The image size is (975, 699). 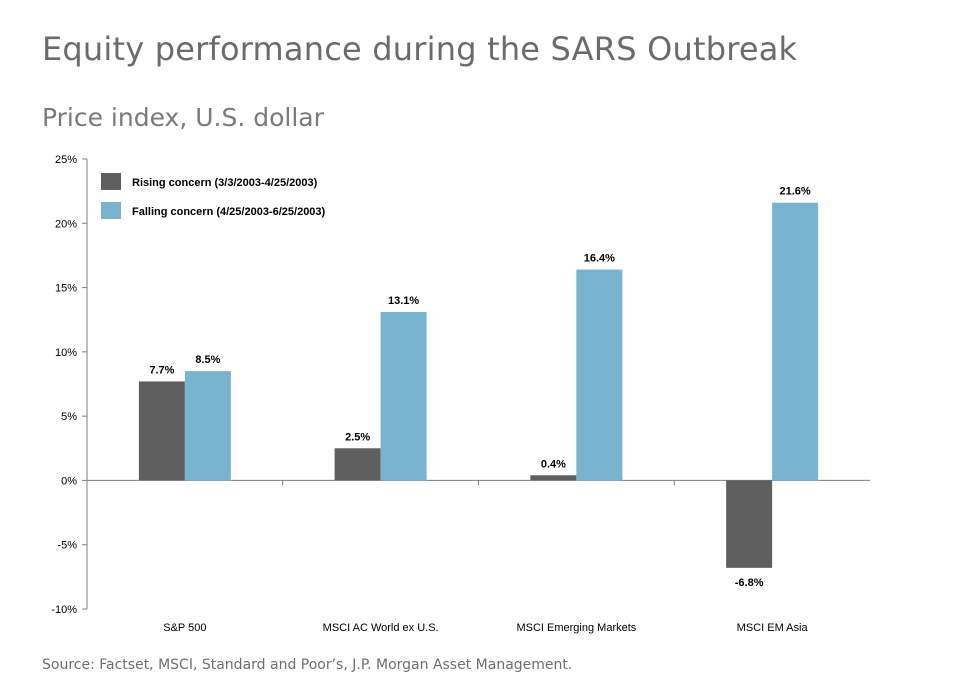 What do you see at coordinates (381, 628) in the screenshot?
I see `category-label: MSCI AC World ex U.S.` at bounding box center [381, 628].